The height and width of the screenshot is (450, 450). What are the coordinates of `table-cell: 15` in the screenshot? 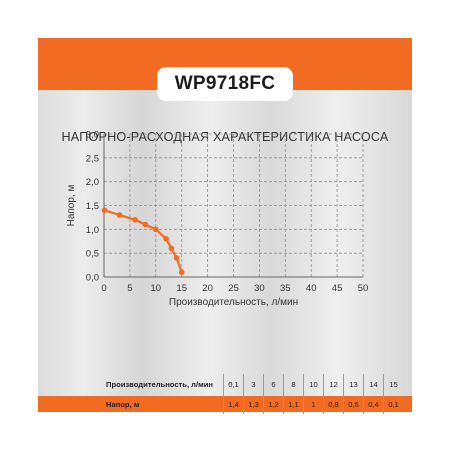 It's located at (392, 384).